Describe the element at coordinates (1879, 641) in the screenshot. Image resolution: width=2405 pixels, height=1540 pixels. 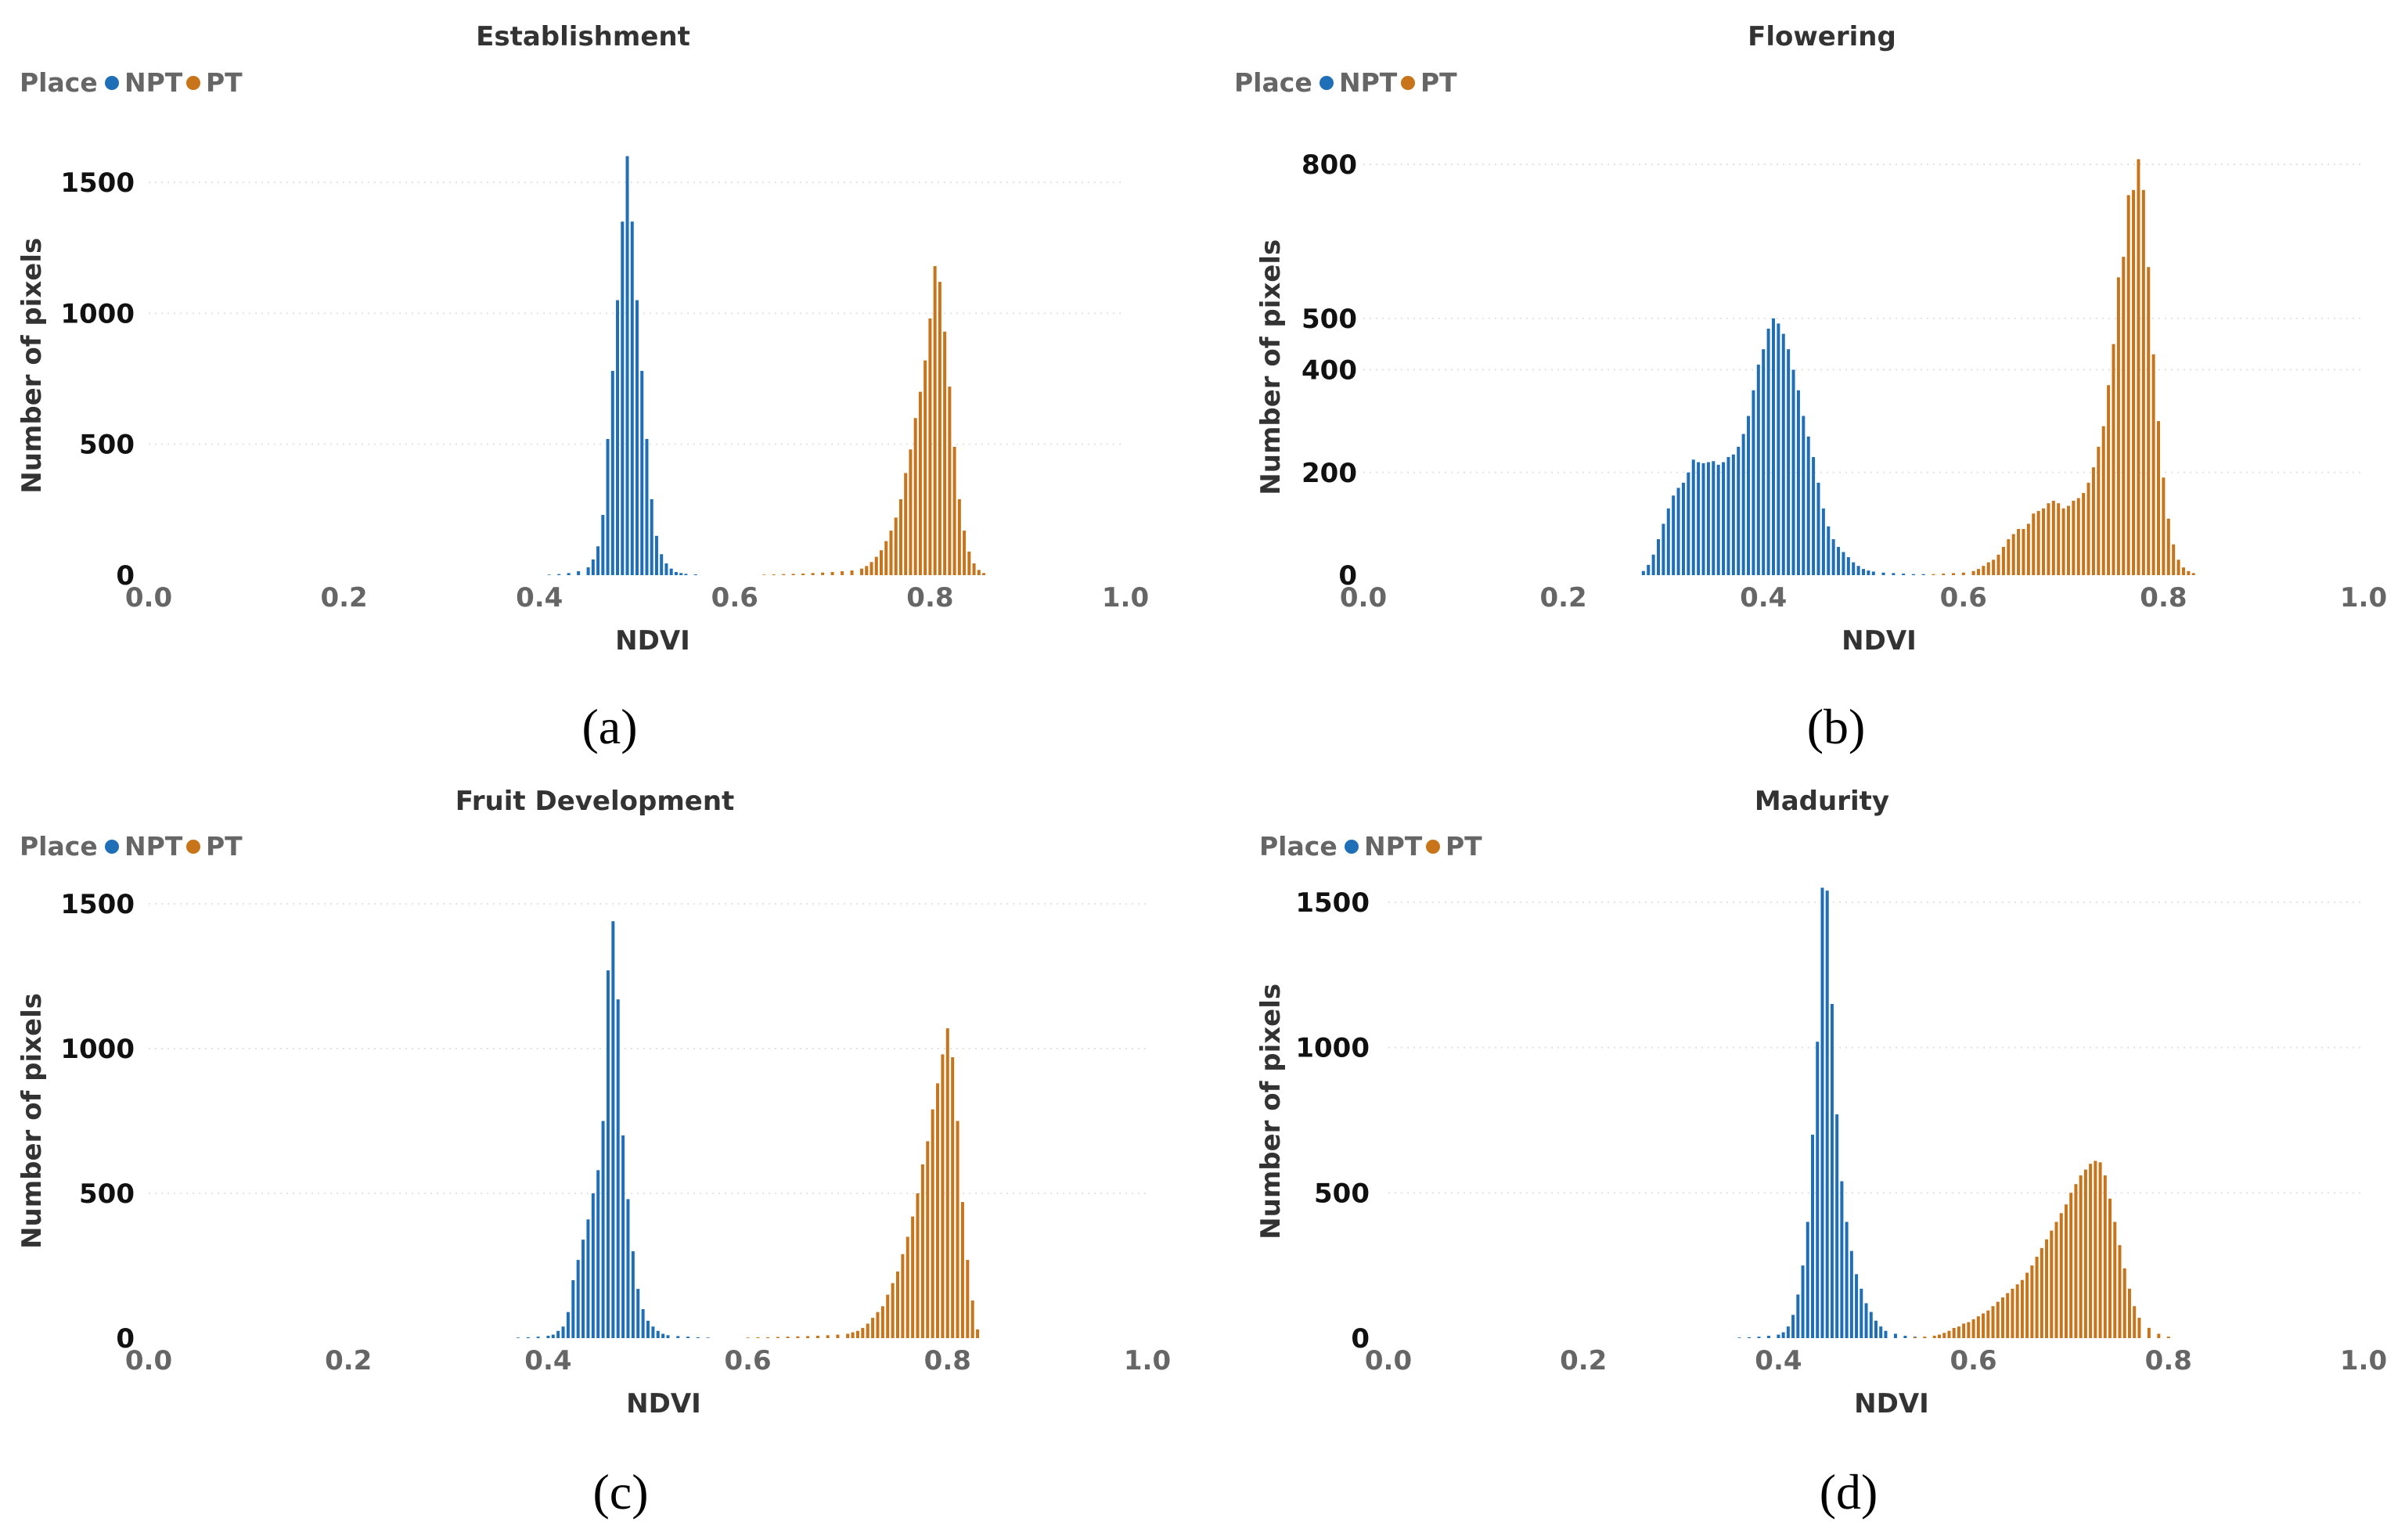
I see `x-axis-label: NDVI` at that location.